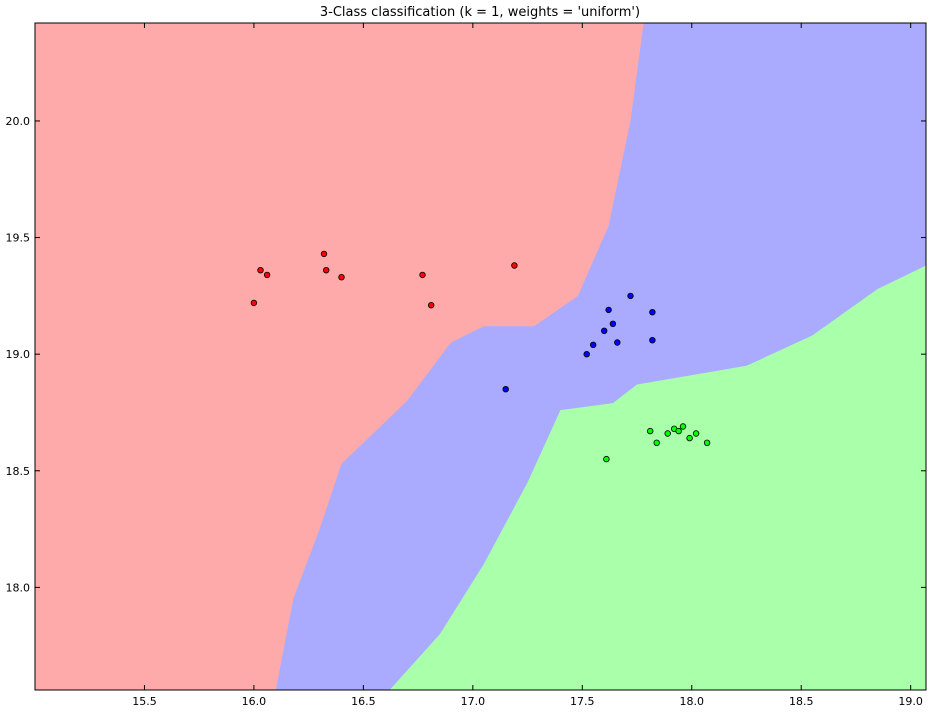 This screenshot has height=712, width=933. What do you see at coordinates (18, 238) in the screenshot?
I see `y-tick-label: 19.5` at bounding box center [18, 238].